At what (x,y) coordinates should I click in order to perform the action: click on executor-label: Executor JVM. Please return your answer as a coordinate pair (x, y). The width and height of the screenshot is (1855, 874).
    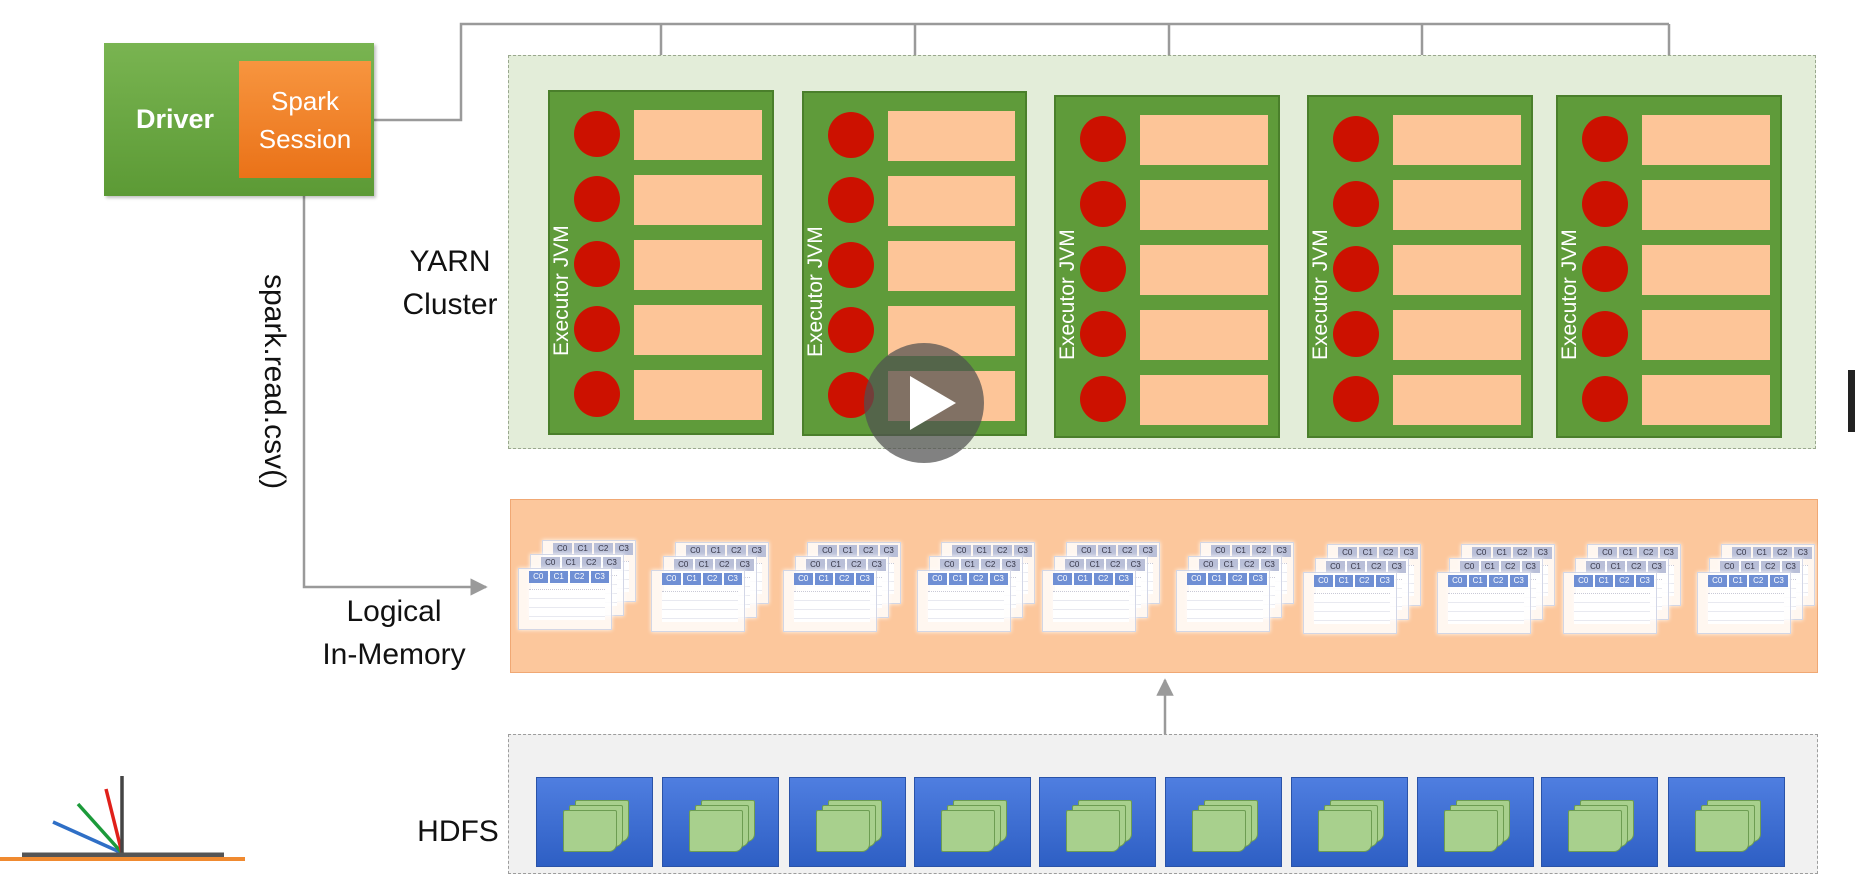
    Looking at the image, I should click on (1320, 294).